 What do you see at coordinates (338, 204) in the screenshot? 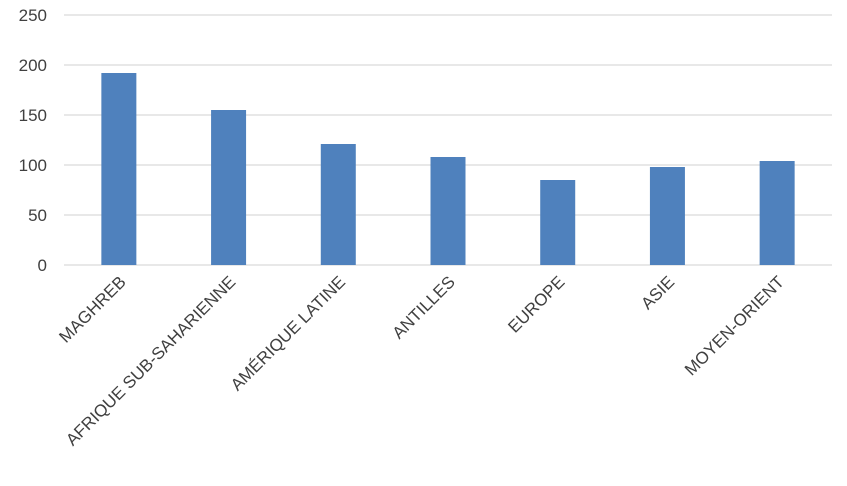
I see `bar-am-rique-latine` at bounding box center [338, 204].